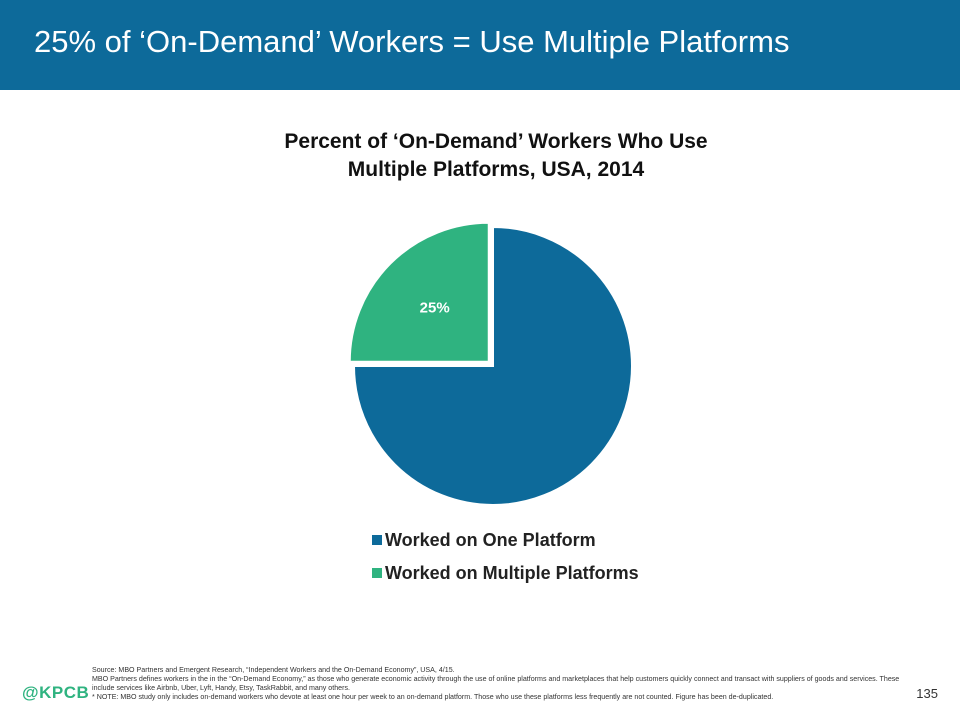 This screenshot has width=960, height=720. What do you see at coordinates (419, 292) in the screenshot?
I see `pie-slice-multiple-platforms` at bounding box center [419, 292].